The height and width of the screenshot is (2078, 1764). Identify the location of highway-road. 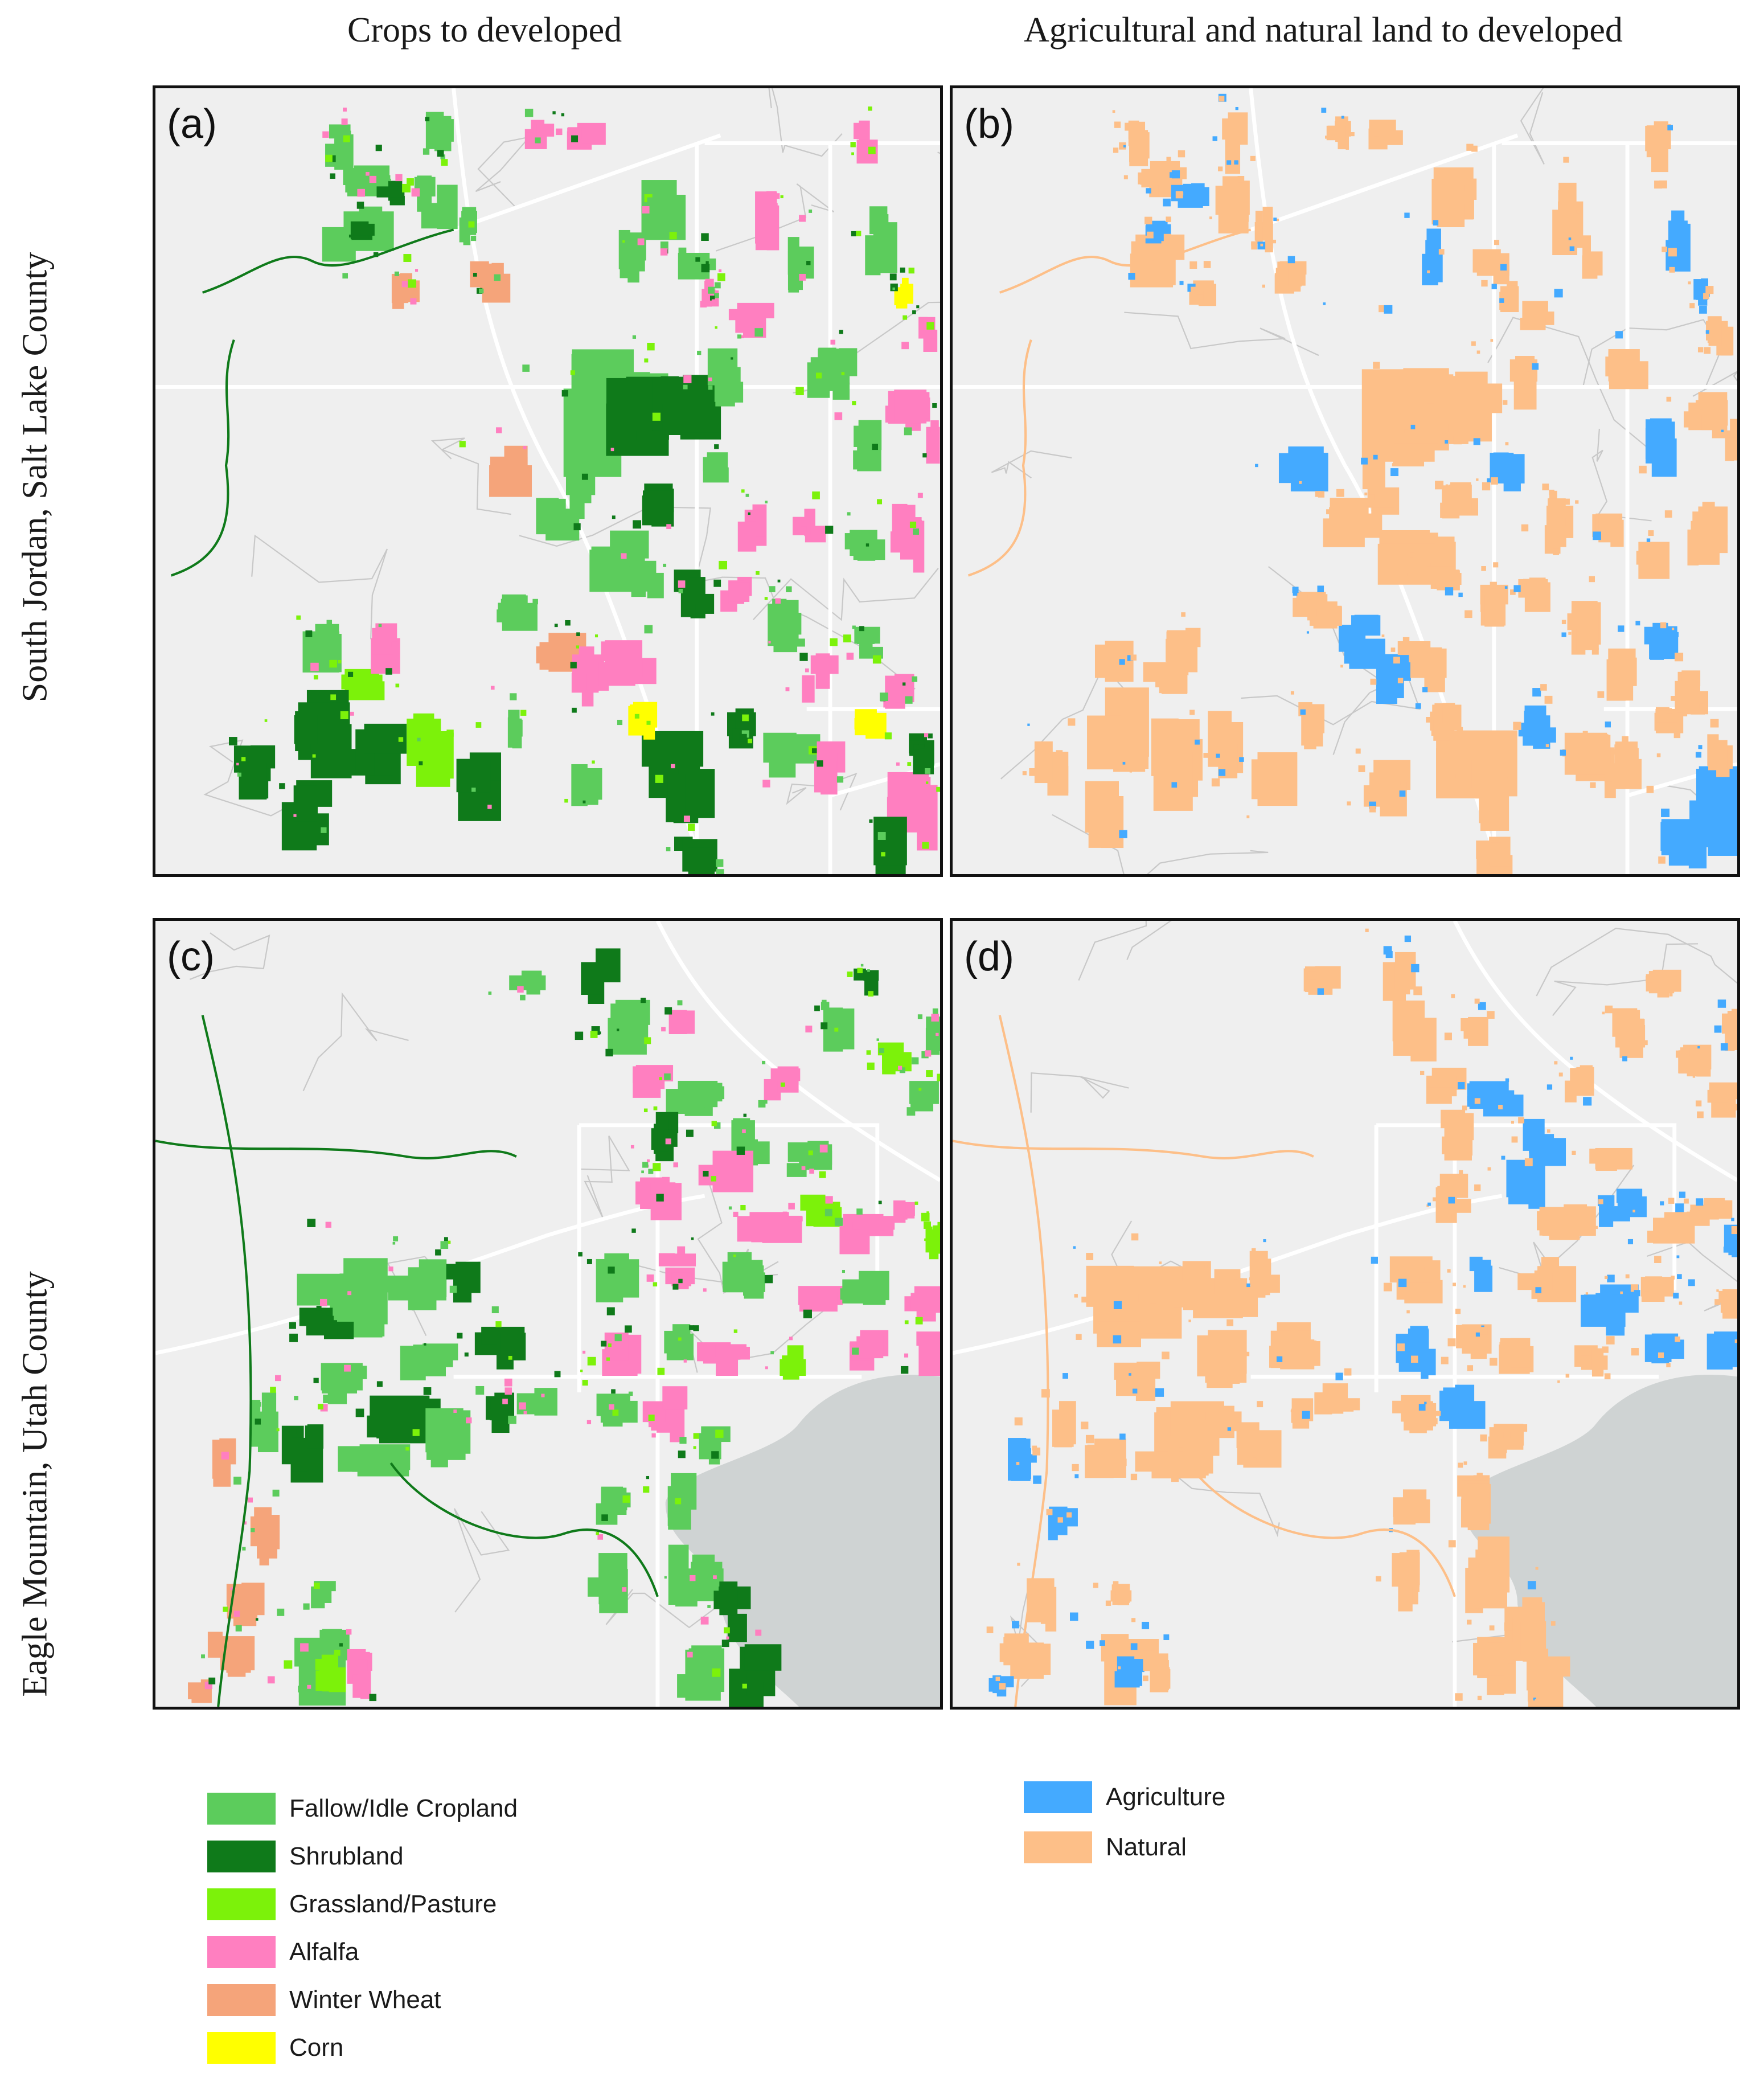
(797, 1051).